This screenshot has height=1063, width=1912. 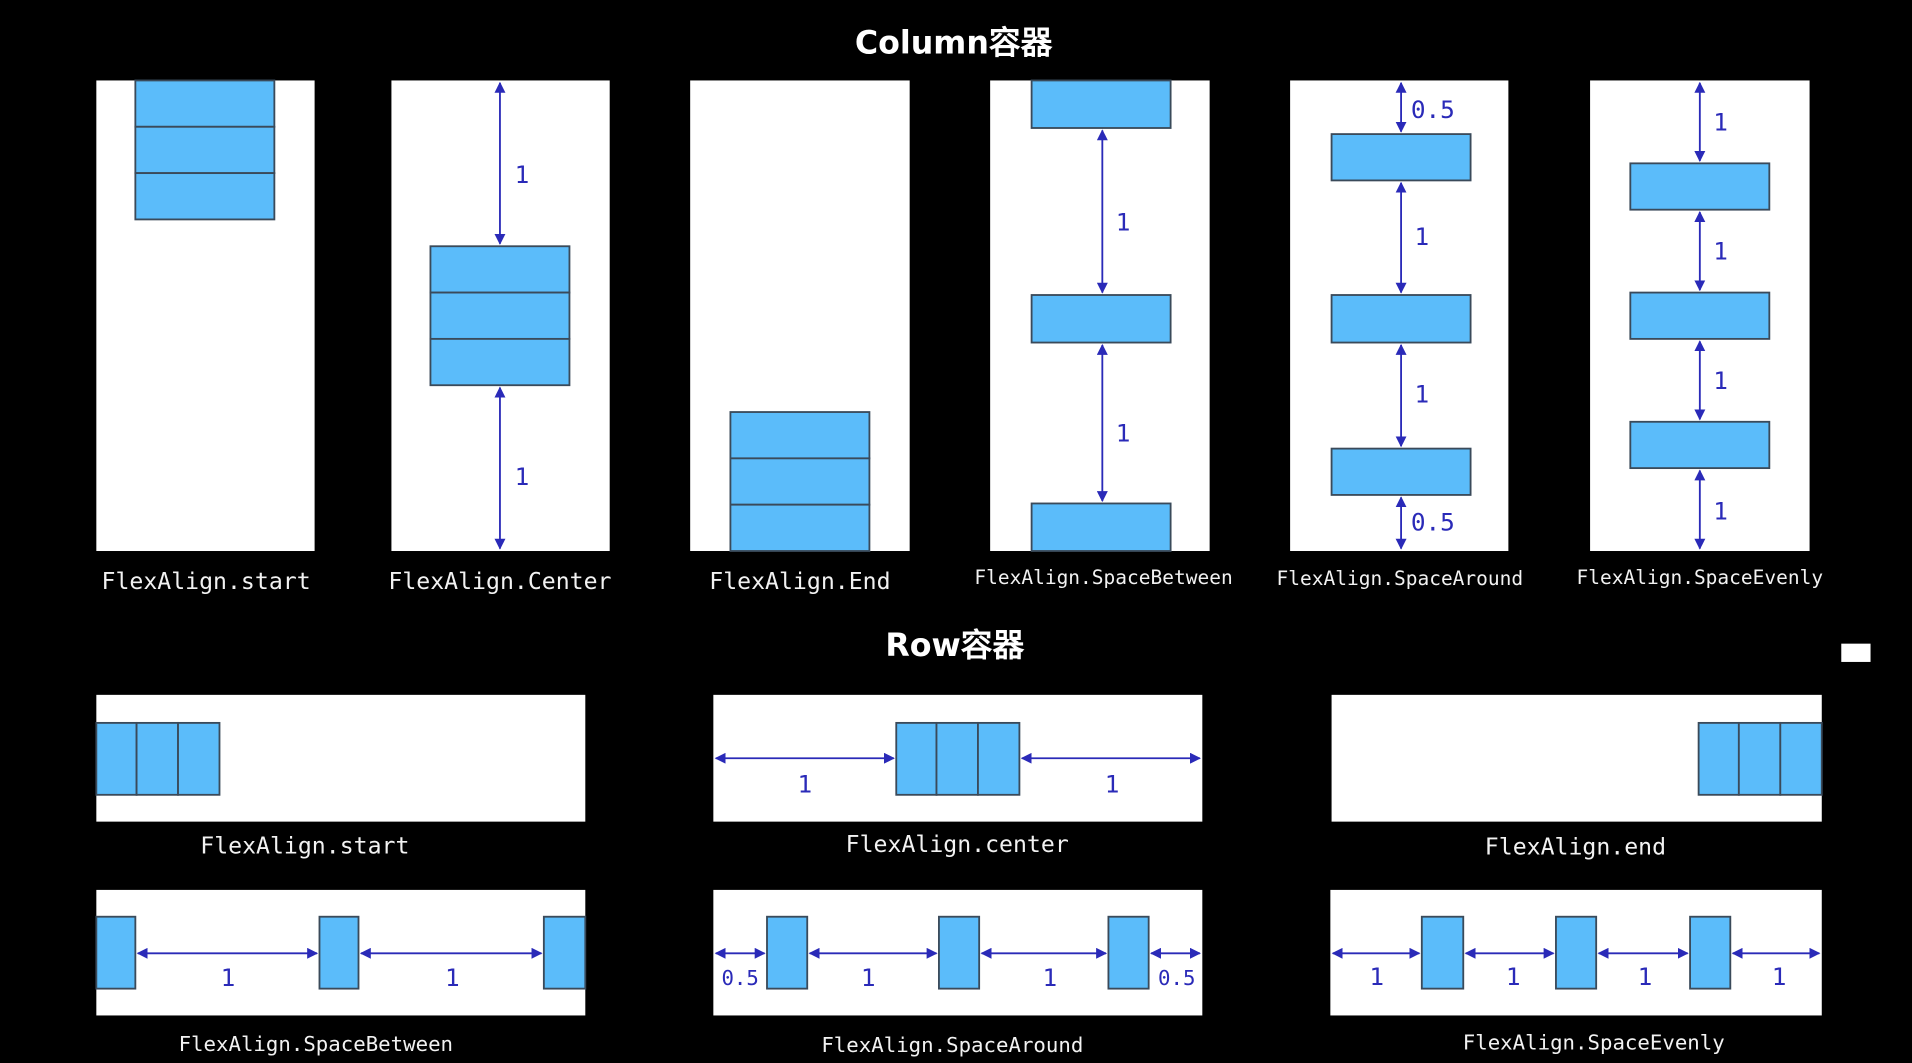 I want to click on column-panel-label: FlexAlign.SpaceBetween, so click(x=1103, y=577).